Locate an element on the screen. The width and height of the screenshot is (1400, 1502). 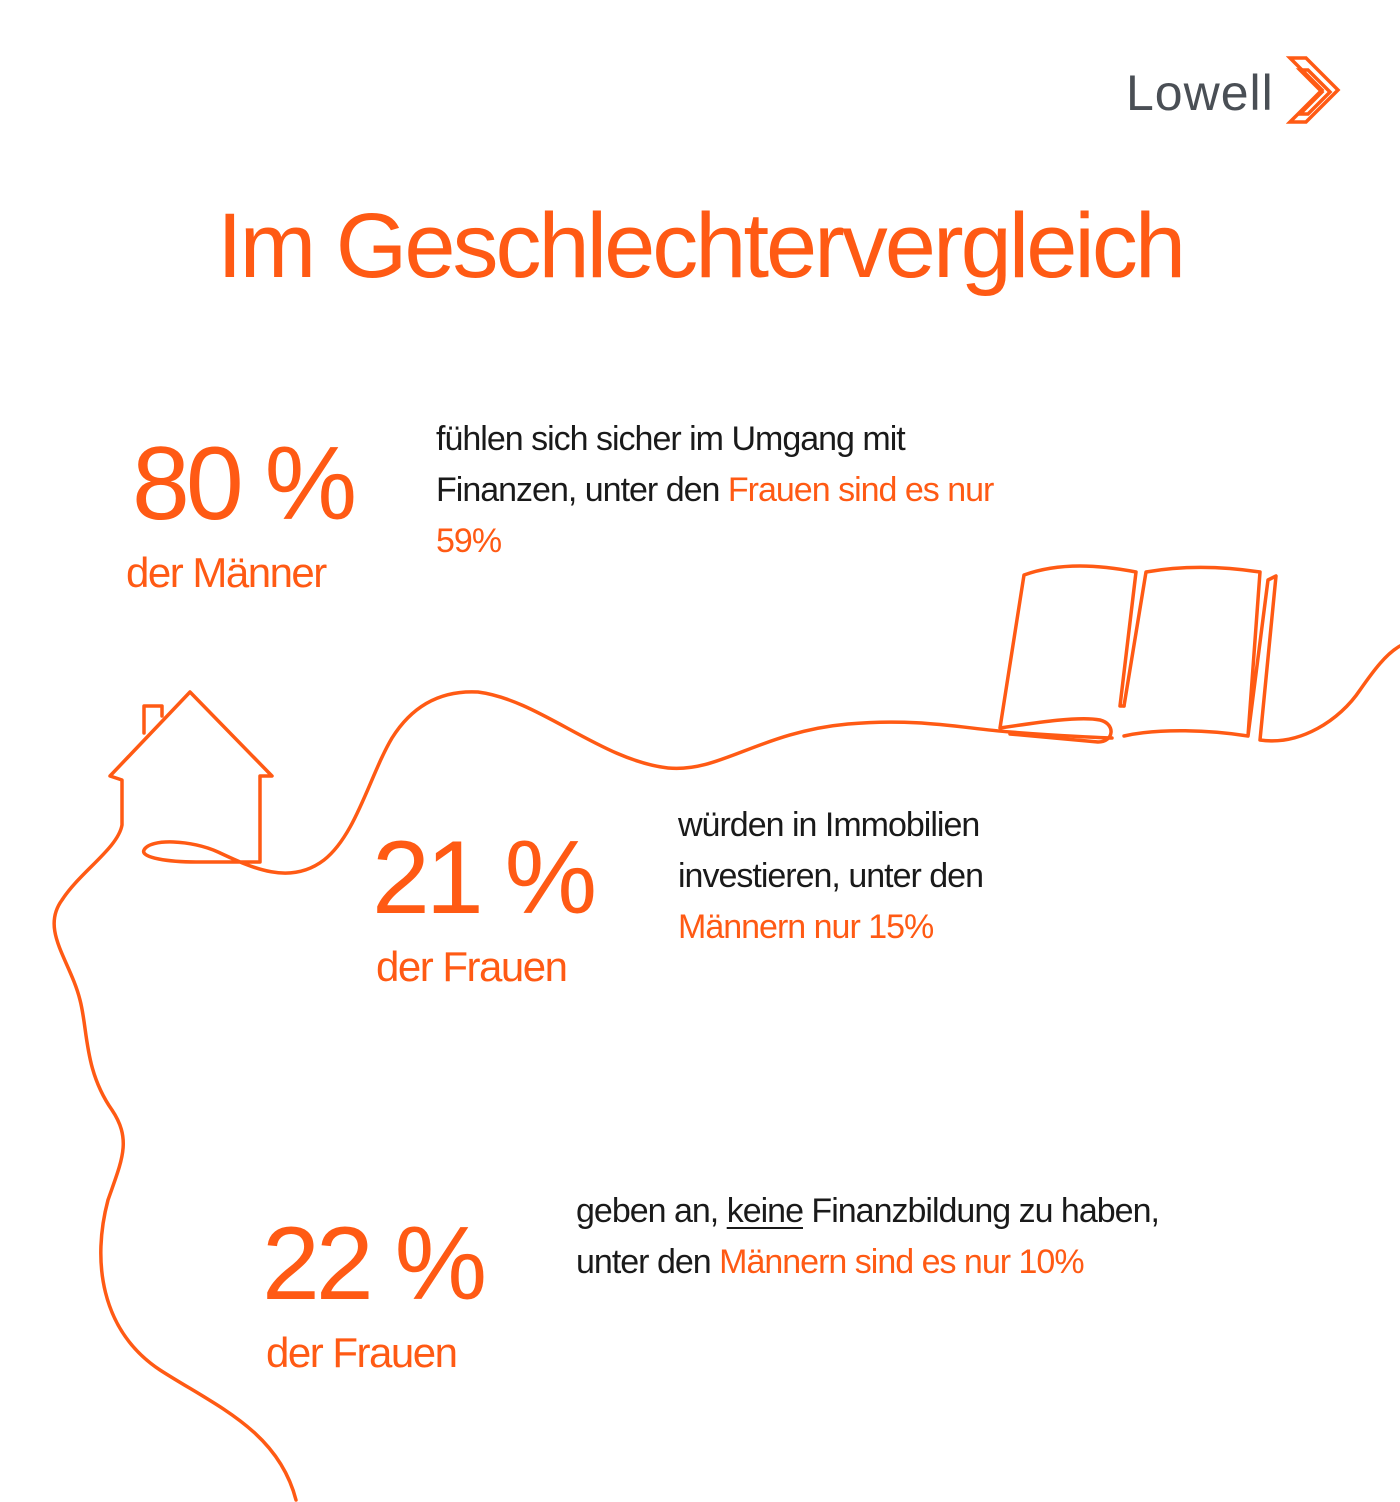
stat-block-men-finance: 80 % der Männer is located at coordinates (241, 510).